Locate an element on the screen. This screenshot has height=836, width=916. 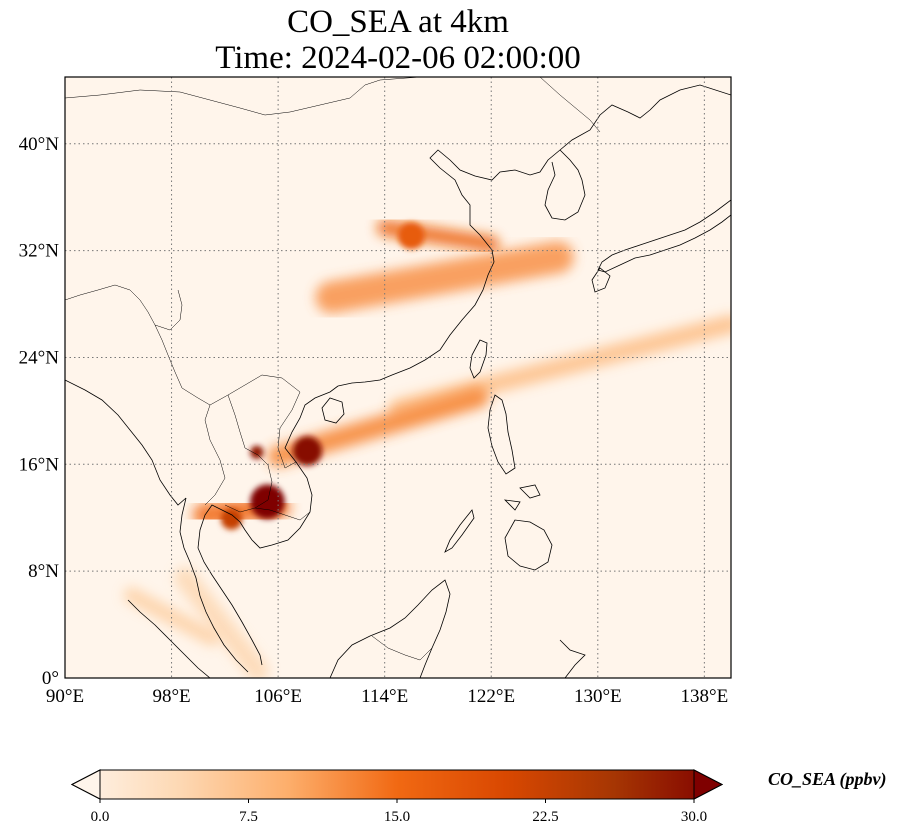
lon-tick-label: 130°E is located at coordinates (598, 696).